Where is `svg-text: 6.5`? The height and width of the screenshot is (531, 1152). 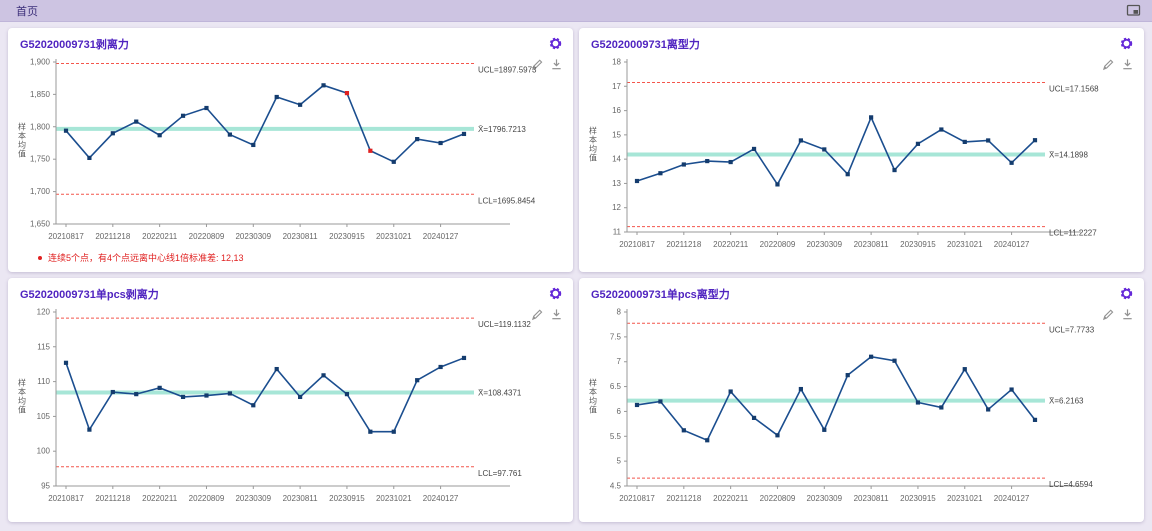 svg-text: 6.5 is located at coordinates (616, 386).